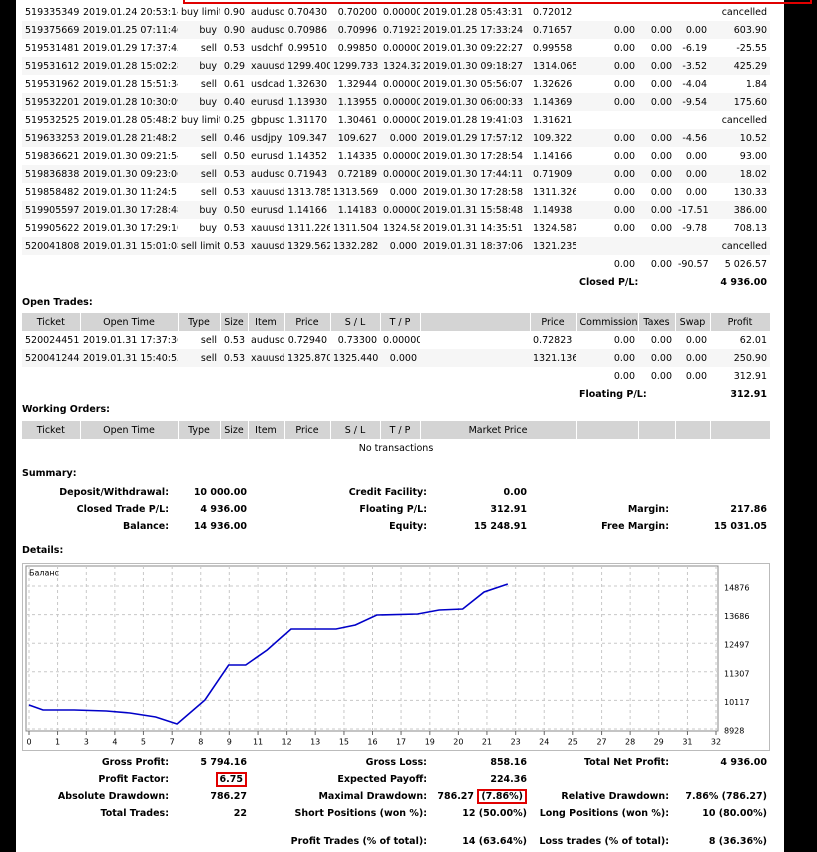  Describe the element at coordinates (267, 156) in the screenshot. I see `table-cell: eurusd` at that location.